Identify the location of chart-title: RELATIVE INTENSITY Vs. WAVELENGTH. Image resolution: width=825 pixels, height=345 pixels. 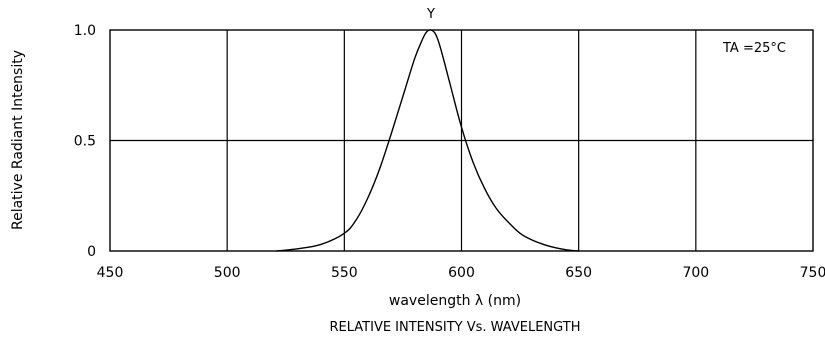
(455, 327).